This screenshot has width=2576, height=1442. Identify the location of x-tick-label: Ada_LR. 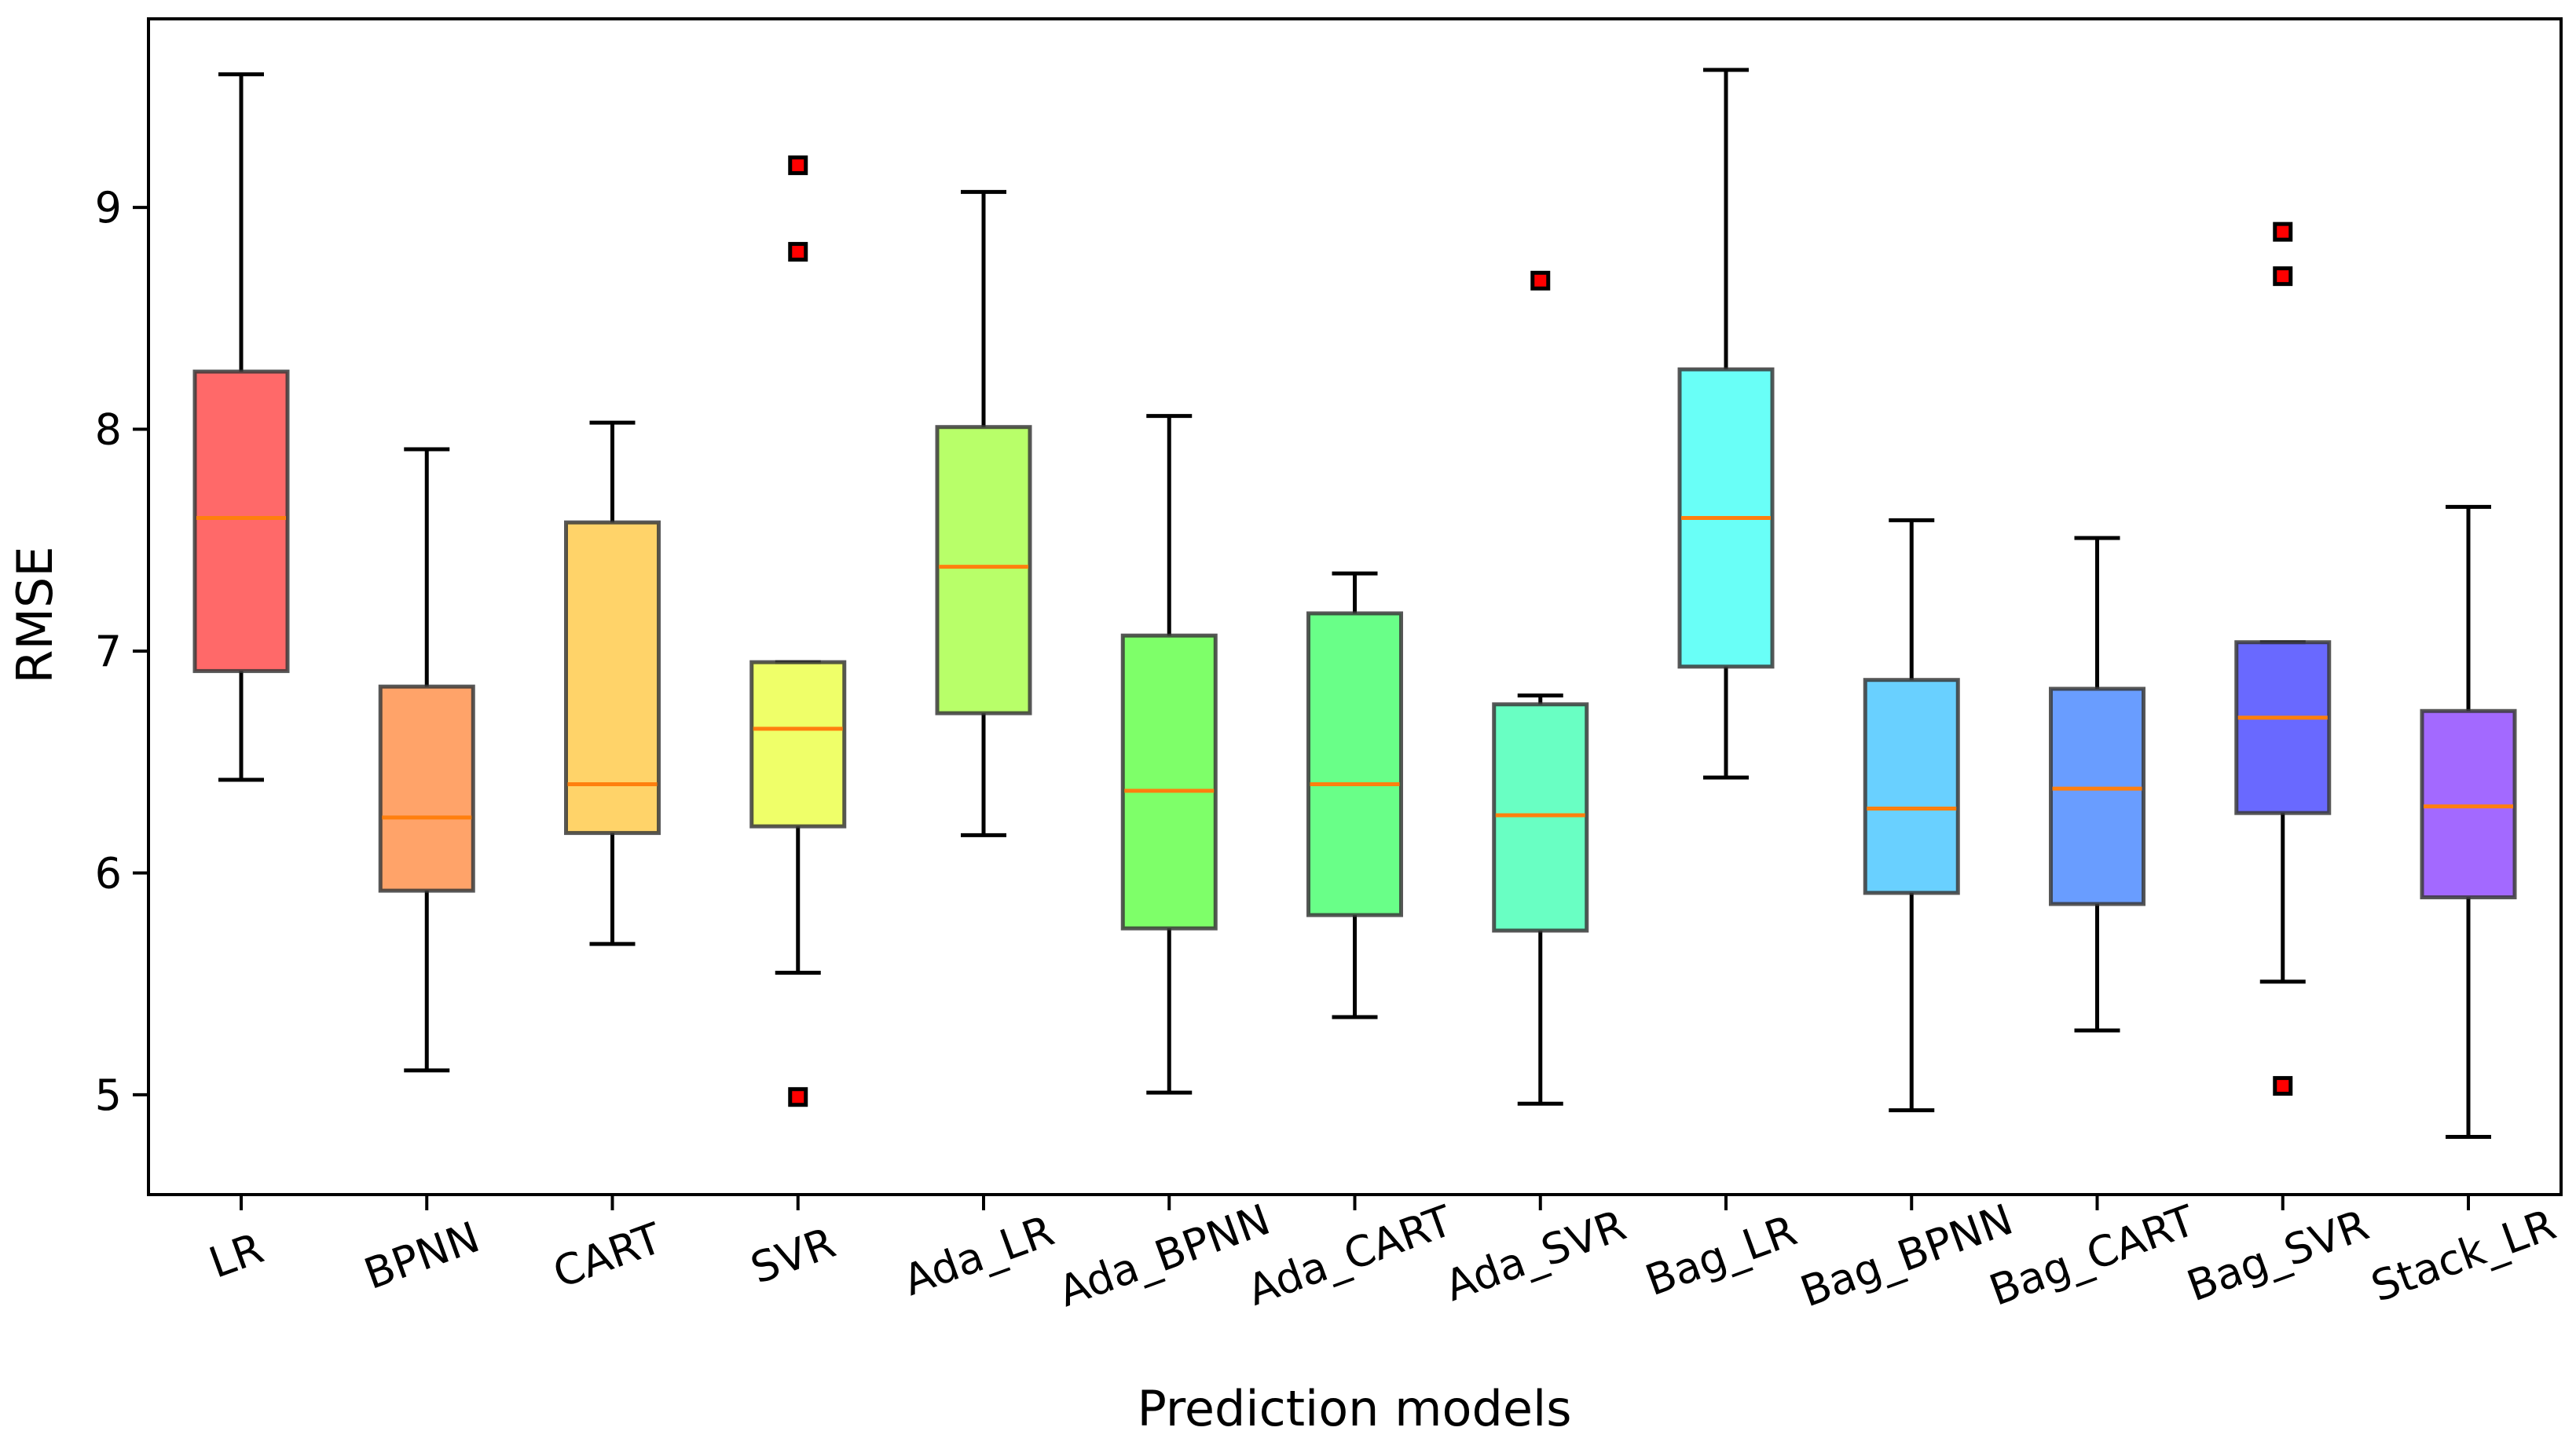
(979, 1255).